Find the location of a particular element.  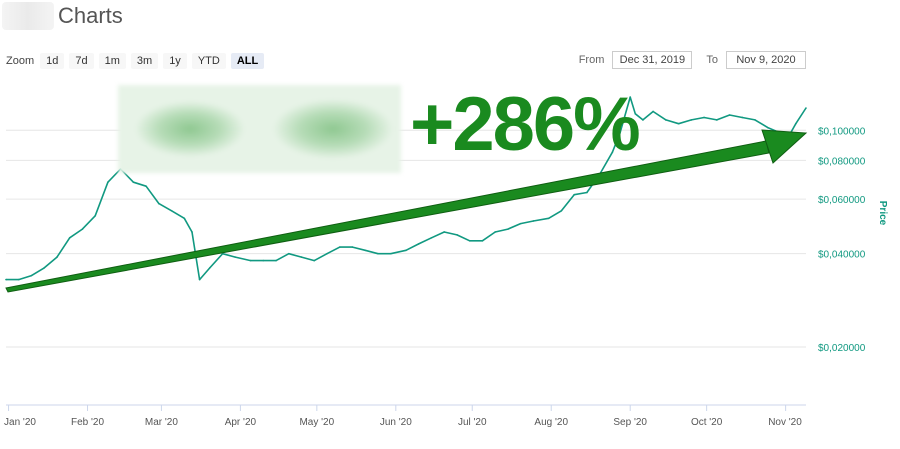

from-label: From is located at coordinates (591, 60).